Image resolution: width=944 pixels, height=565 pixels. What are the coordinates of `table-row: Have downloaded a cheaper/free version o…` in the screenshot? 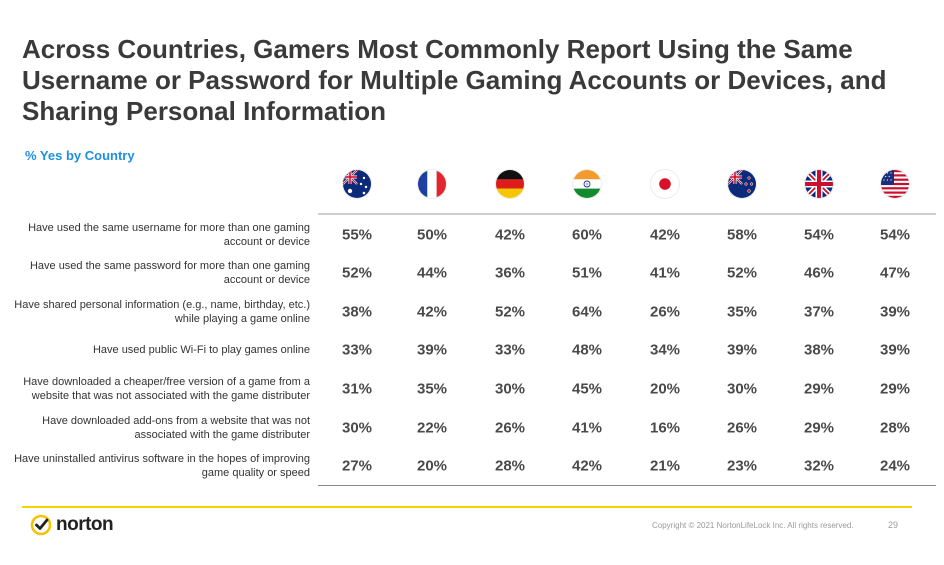 It's located at (472, 389).